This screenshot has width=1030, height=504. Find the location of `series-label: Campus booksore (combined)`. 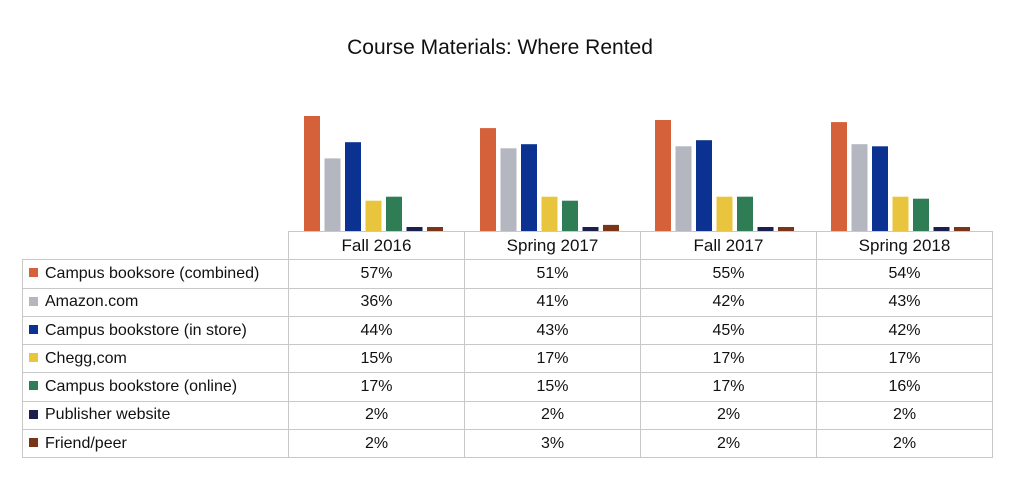

series-label: Campus booksore (combined) is located at coordinates (152, 273).